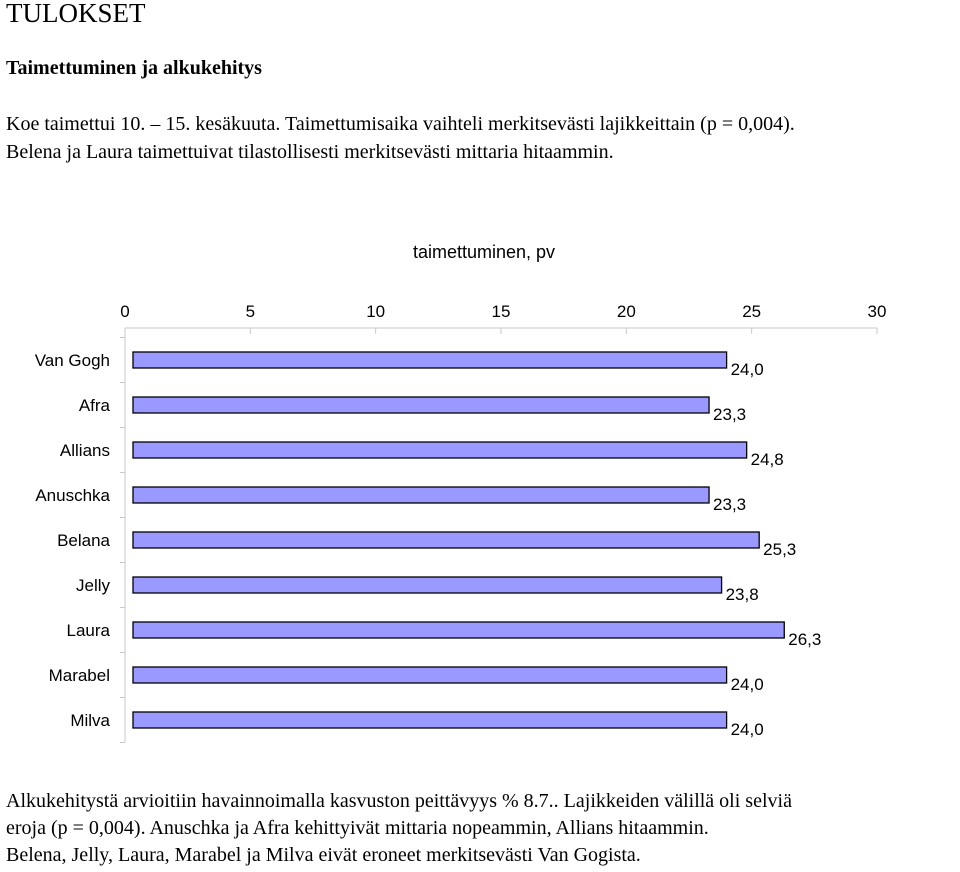 This screenshot has height=872, width=960. Describe the element at coordinates (85, 450) in the screenshot. I see `category-label: Allians` at that location.